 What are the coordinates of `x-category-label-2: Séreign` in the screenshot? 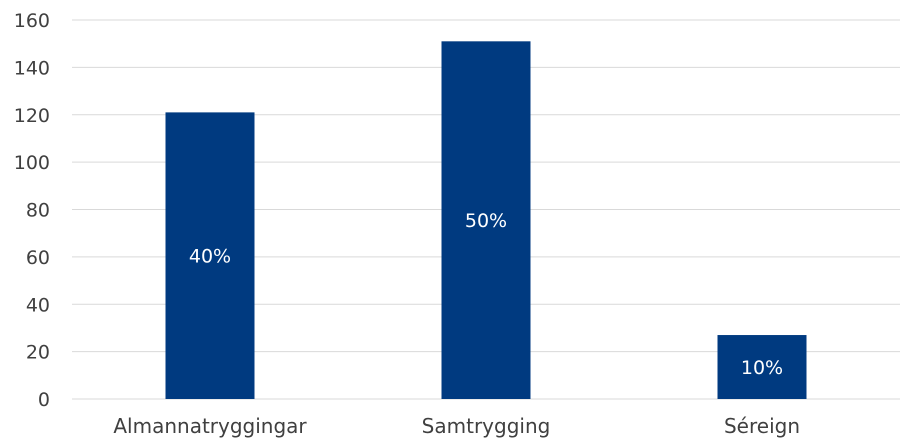 It's located at (762, 426).